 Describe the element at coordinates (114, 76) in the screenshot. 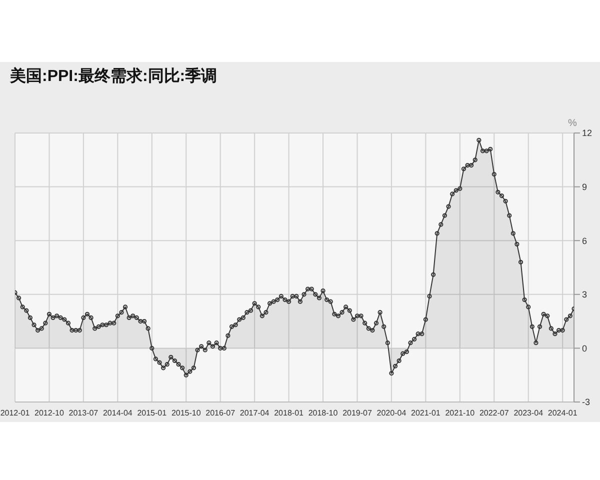

I see `chart-title: 美国:PPI:最终需求:同比:季调` at that location.